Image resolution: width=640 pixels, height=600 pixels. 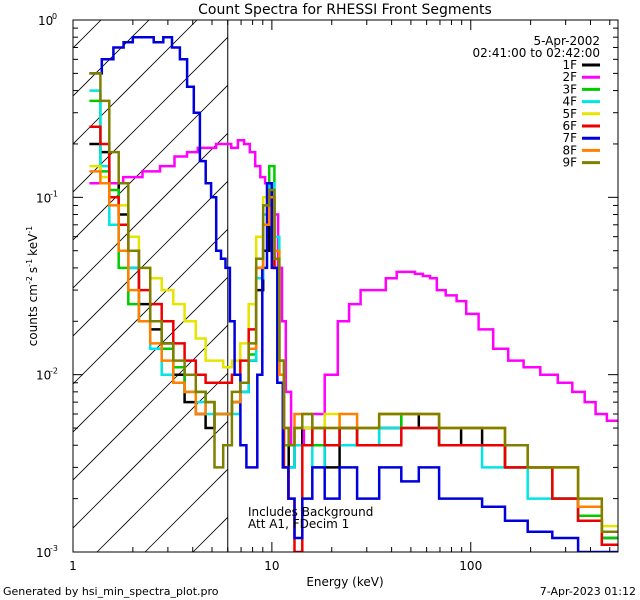 What do you see at coordinates (569, 126) in the screenshot?
I see `legend-label-6F: 6F` at bounding box center [569, 126].